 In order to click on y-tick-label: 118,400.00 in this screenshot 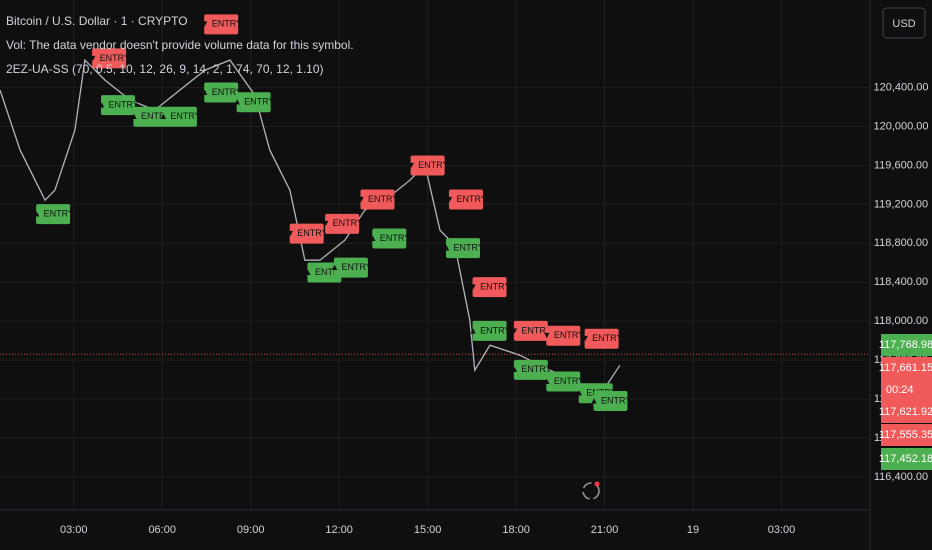, I will do `click(901, 282)`.